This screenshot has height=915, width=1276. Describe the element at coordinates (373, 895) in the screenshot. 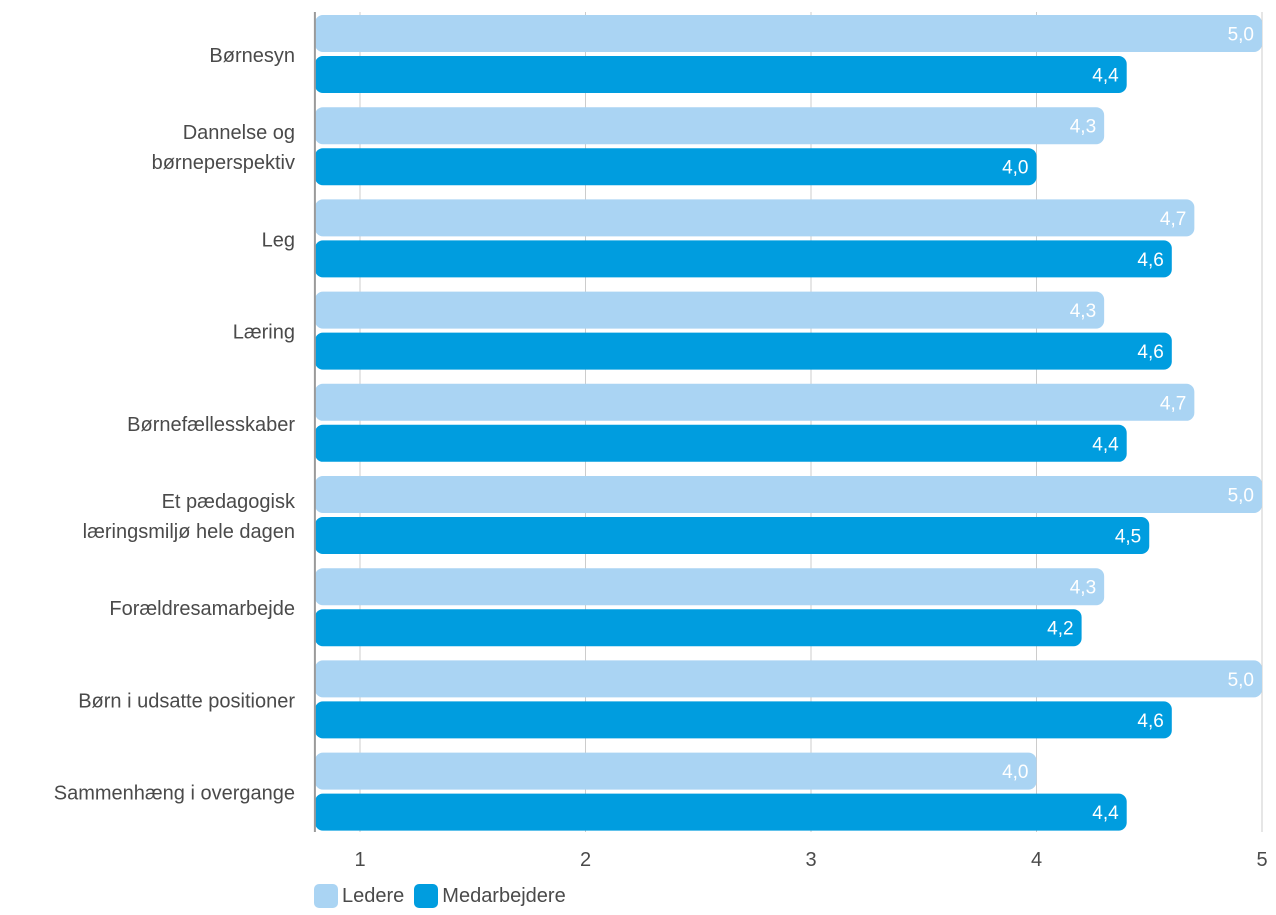

I see `legend-label-ledere: Ledere` at that location.